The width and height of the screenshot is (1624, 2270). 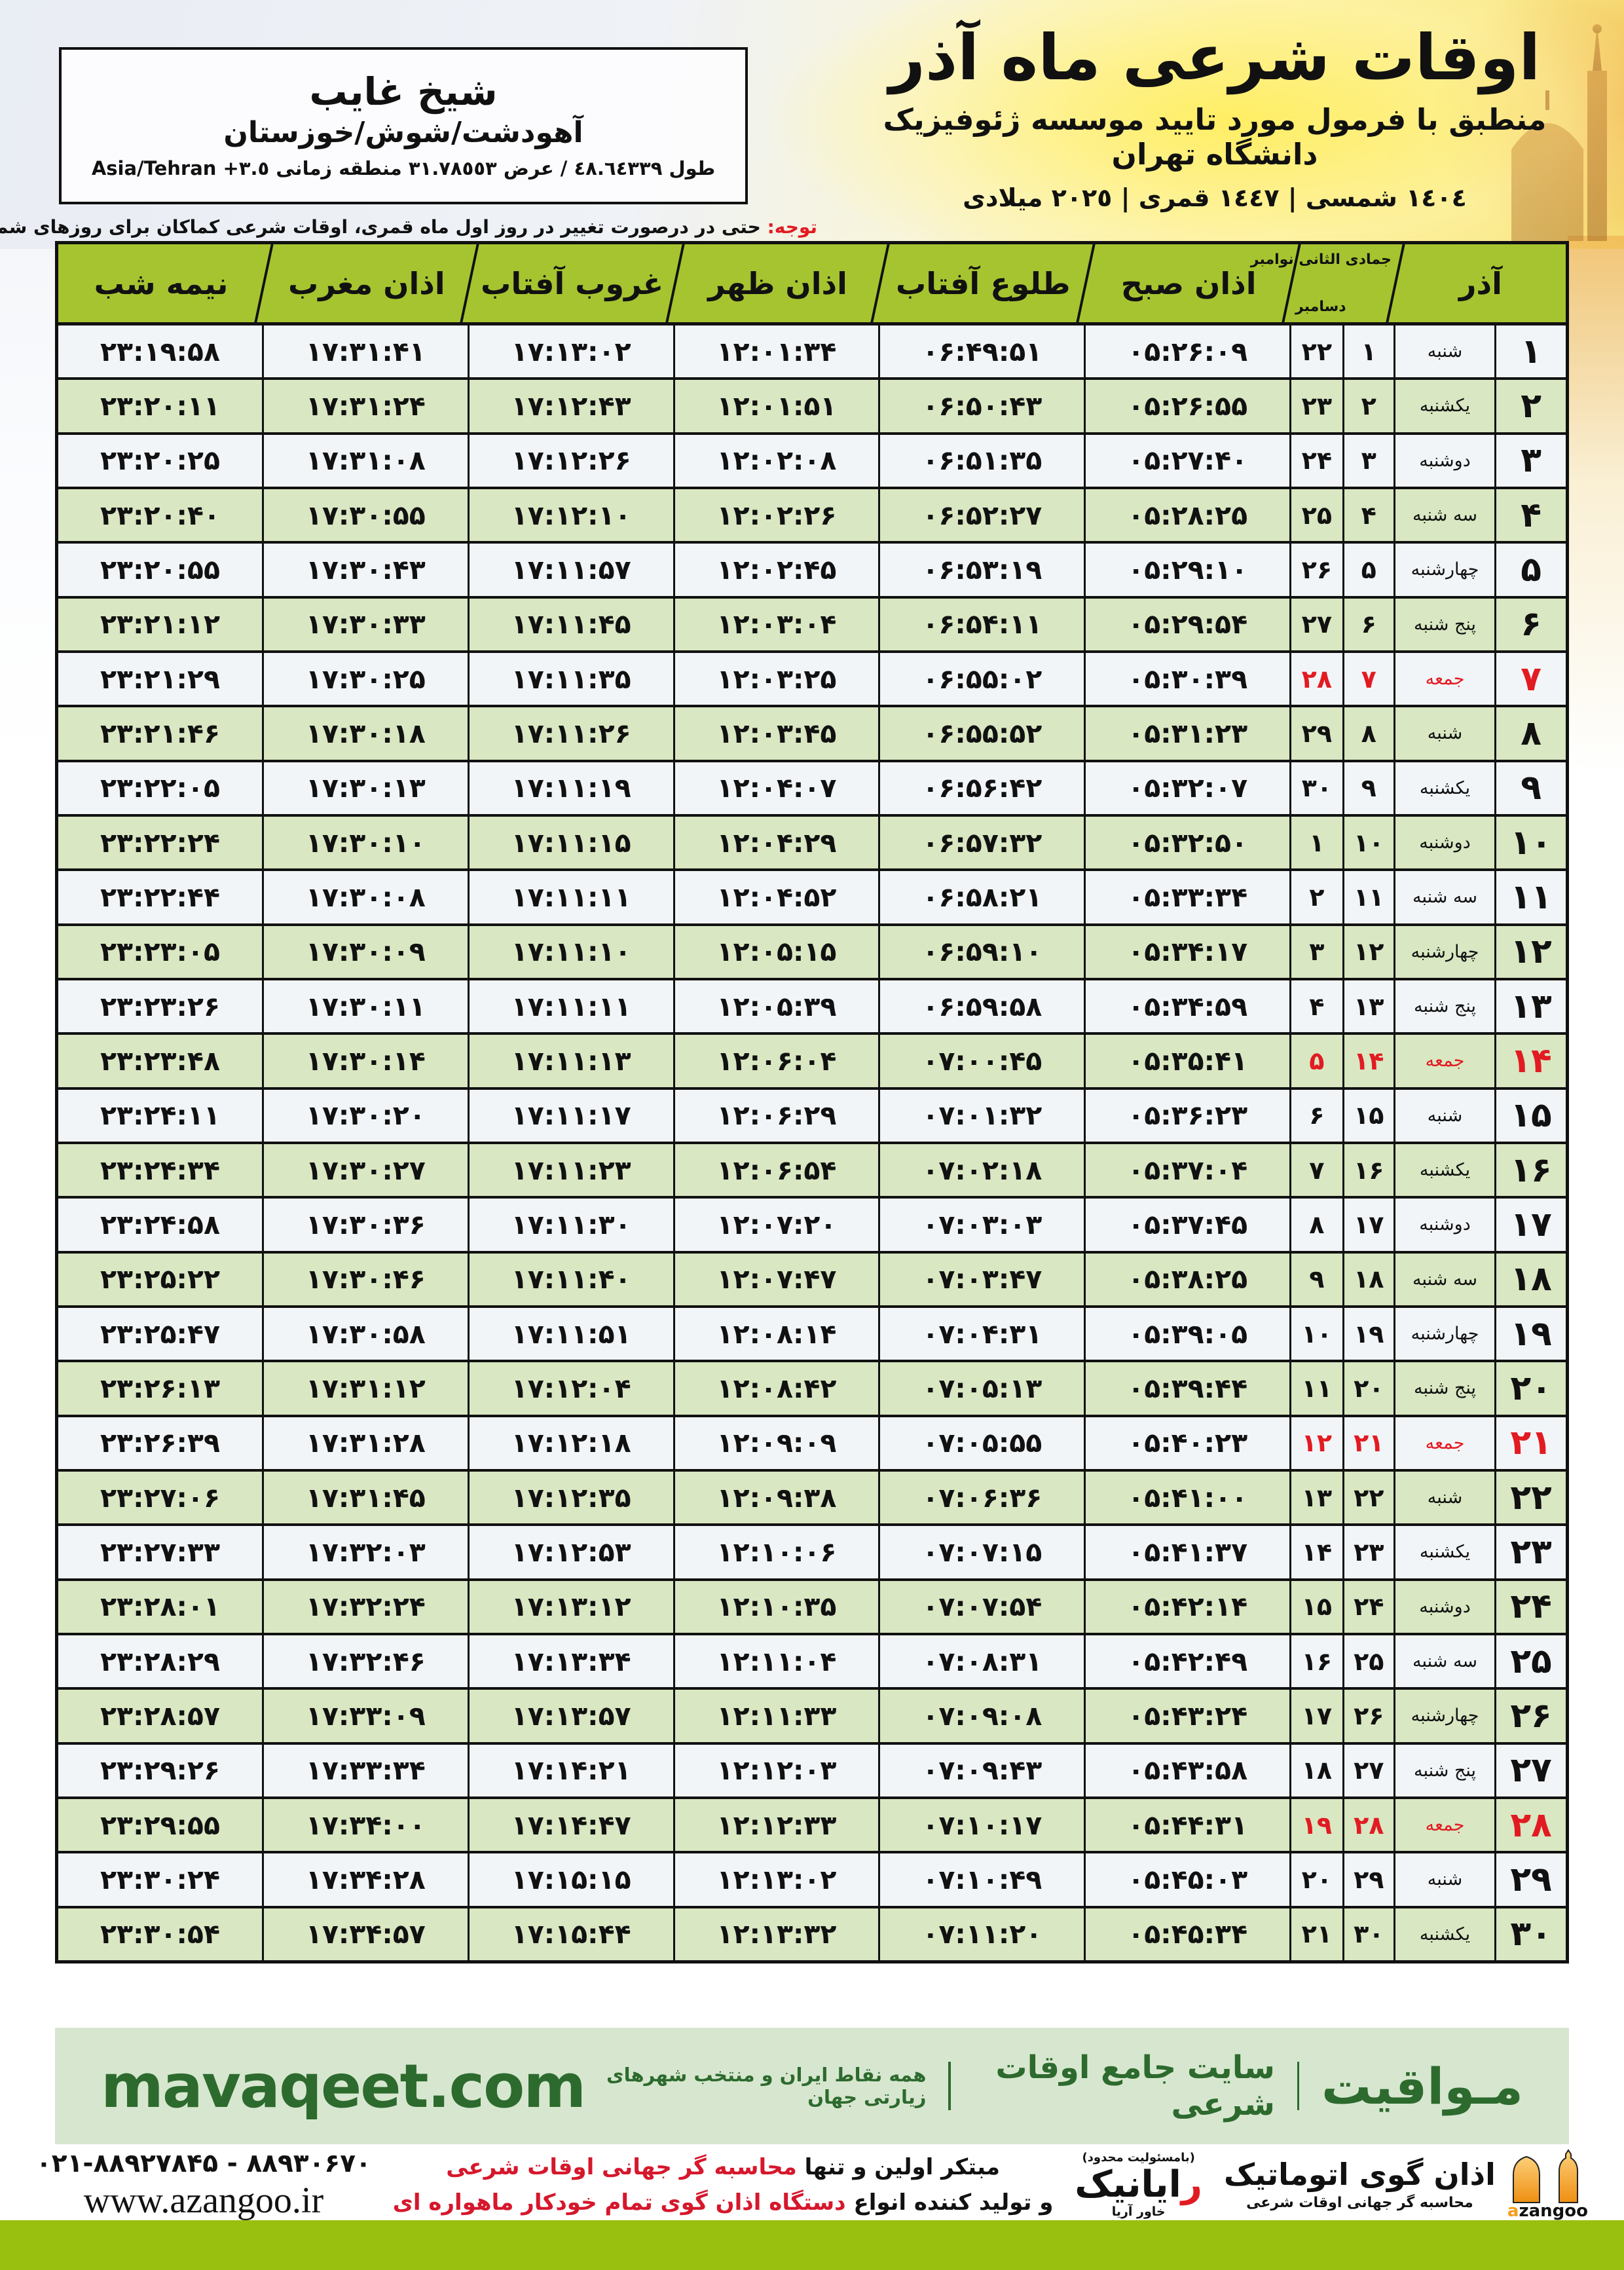 What do you see at coordinates (983, 842) in the screenshot?
I see `cell-sunrise: ۰۶:۵۷:۳۲` at bounding box center [983, 842].